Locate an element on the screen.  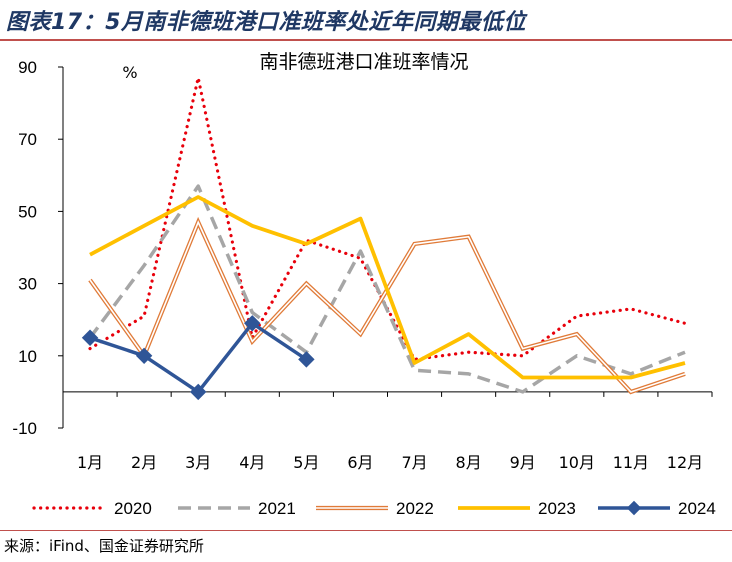
legend-label-2021: 2021 is located at coordinates (277, 508).